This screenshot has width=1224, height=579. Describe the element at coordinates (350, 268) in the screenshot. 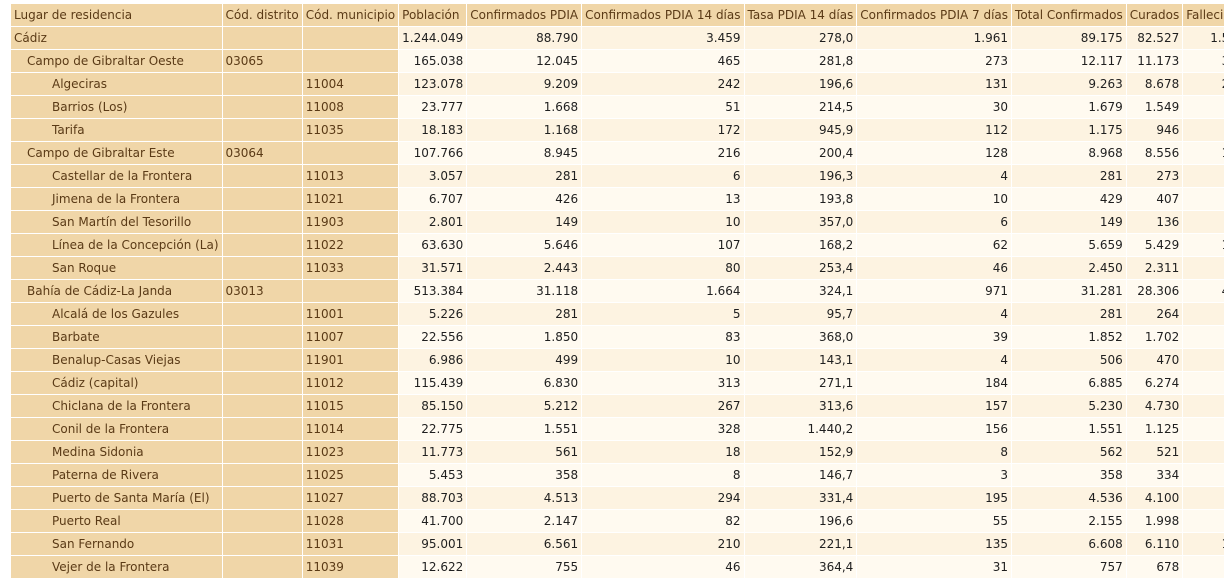

I see `cell-municipio: 11033` at that location.